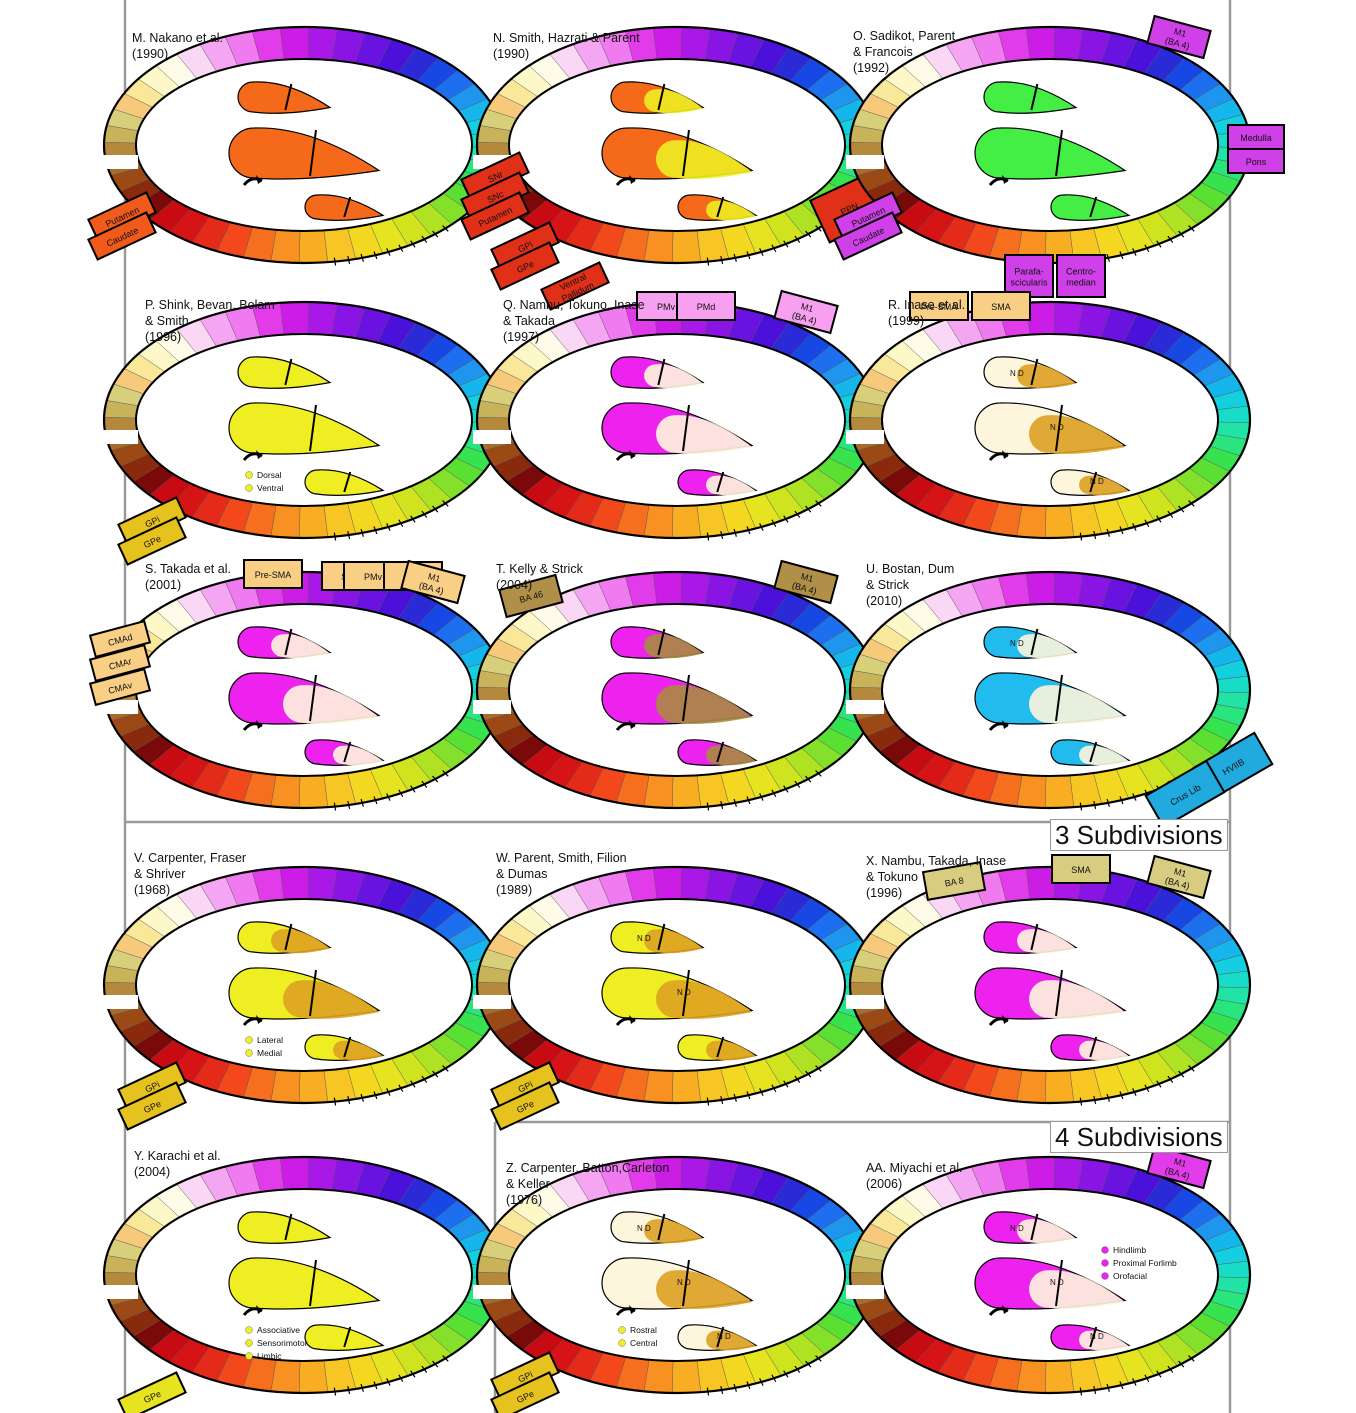 This screenshot has width=1356, height=1413. What do you see at coordinates (1050, 690) in the screenshot?
I see `ring-outline-outer` at bounding box center [1050, 690].